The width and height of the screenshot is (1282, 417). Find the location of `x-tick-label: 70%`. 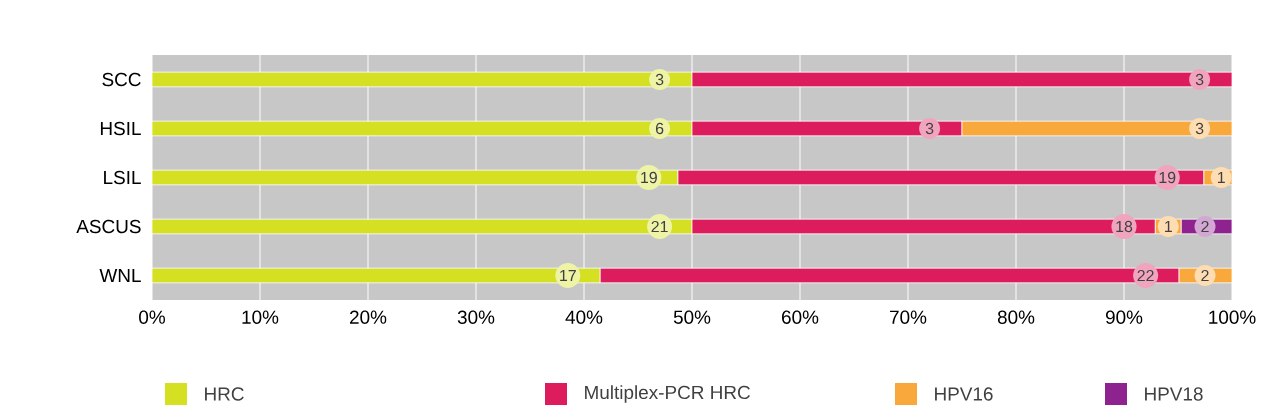

x-tick-label: 70% is located at coordinates (908, 317).